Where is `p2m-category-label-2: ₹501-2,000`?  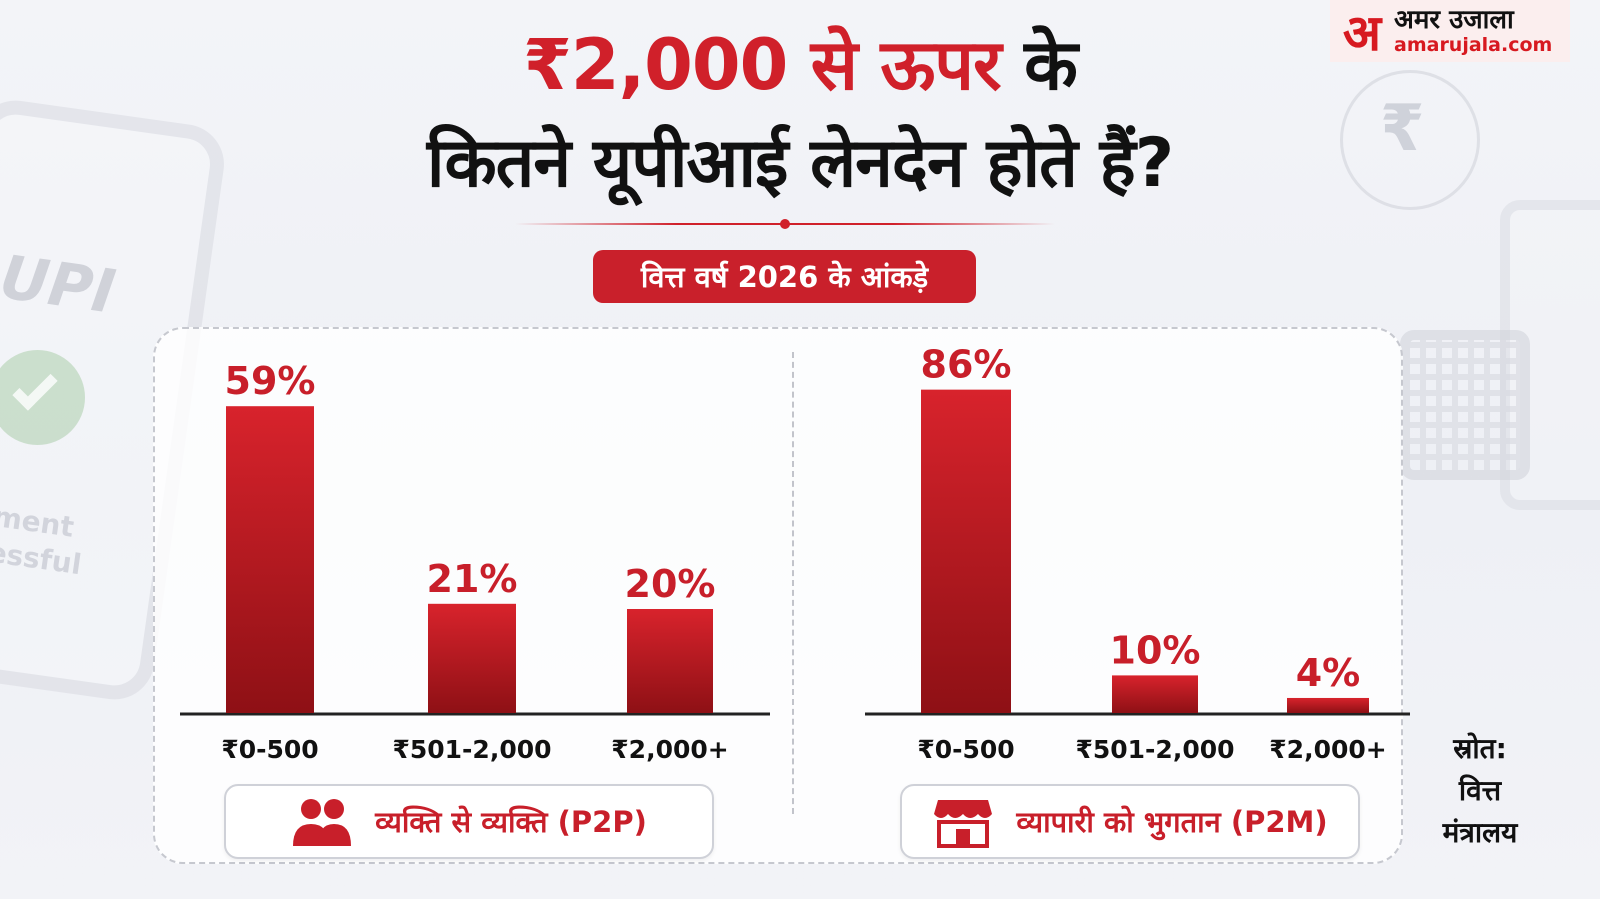
p2m-category-label-2: ₹501-2,000 is located at coordinates (1154, 749).